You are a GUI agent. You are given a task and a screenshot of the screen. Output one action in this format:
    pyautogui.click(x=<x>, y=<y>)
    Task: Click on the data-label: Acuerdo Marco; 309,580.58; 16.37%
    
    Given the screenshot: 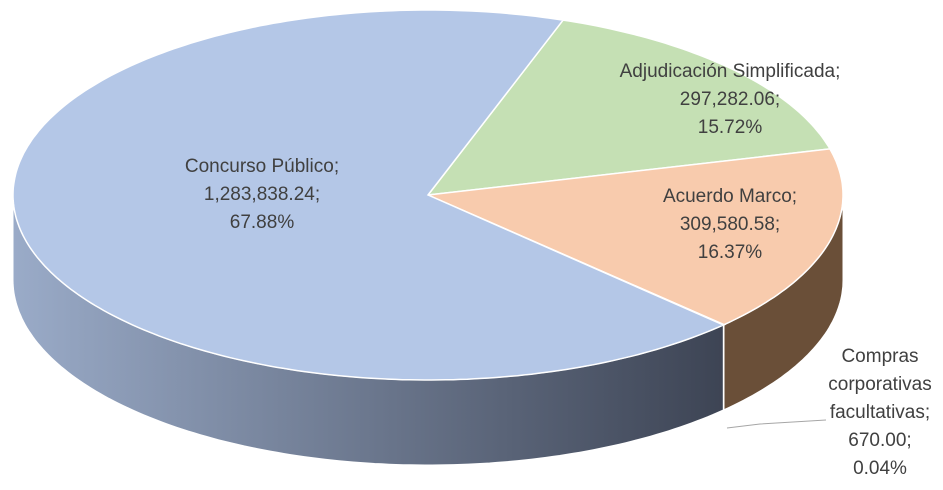 What is the action you would take?
    pyautogui.click(x=730, y=225)
    